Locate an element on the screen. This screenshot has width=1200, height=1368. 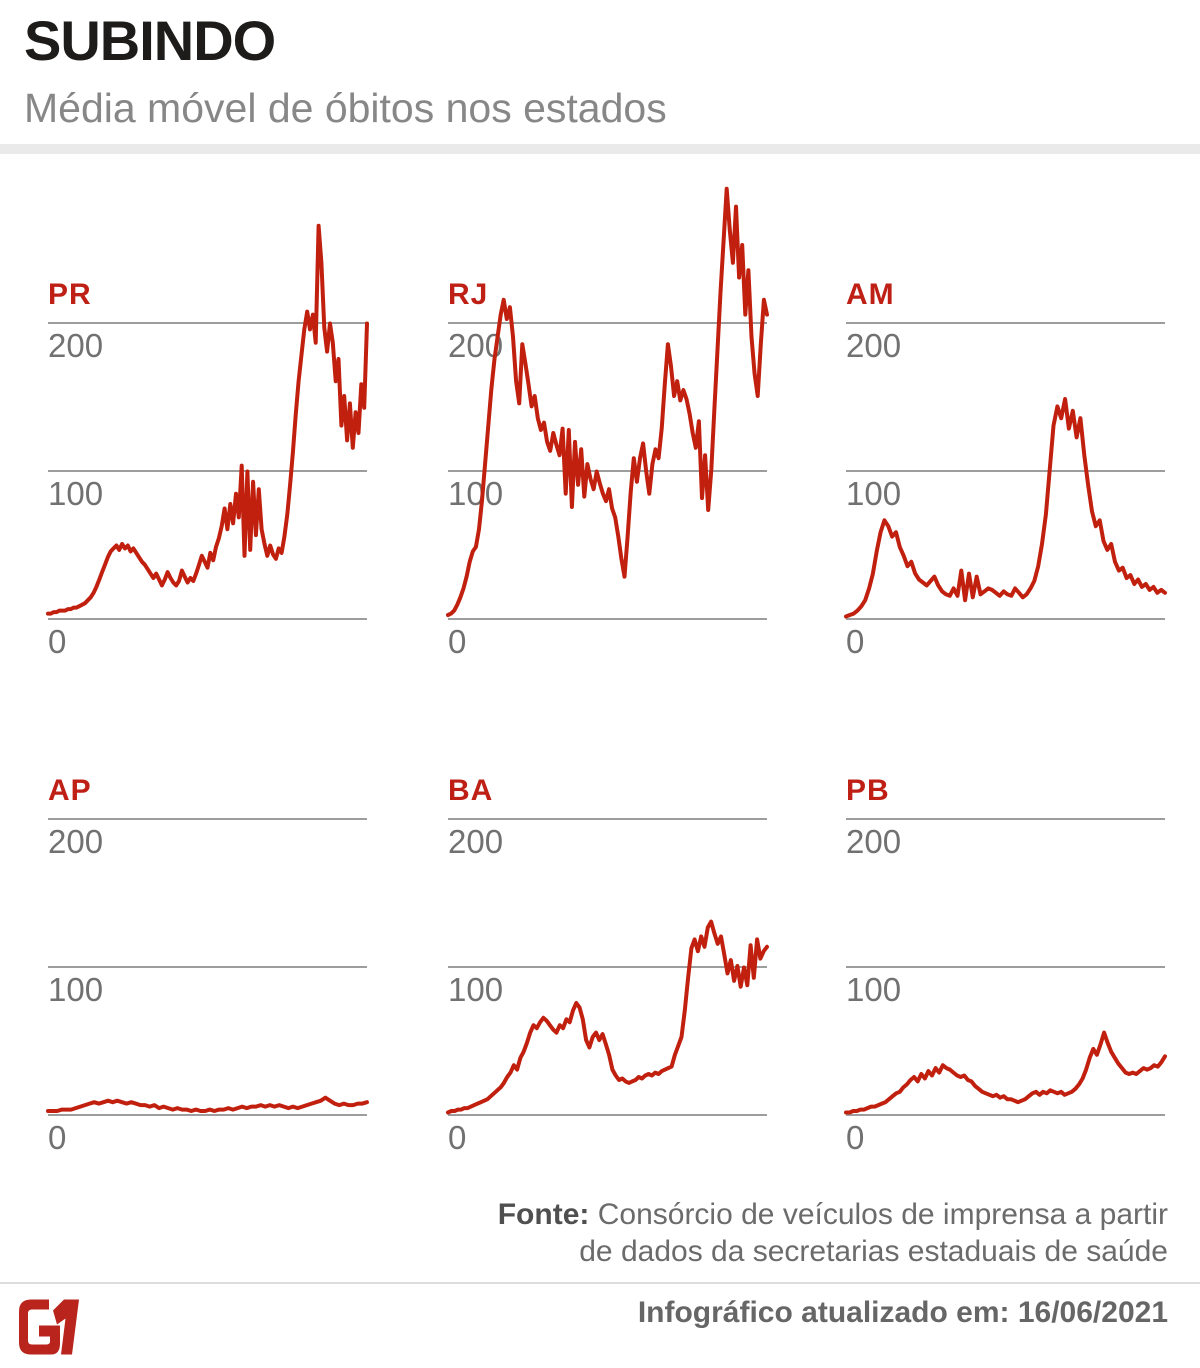
chart-state-label: AP is located at coordinates (70, 790).